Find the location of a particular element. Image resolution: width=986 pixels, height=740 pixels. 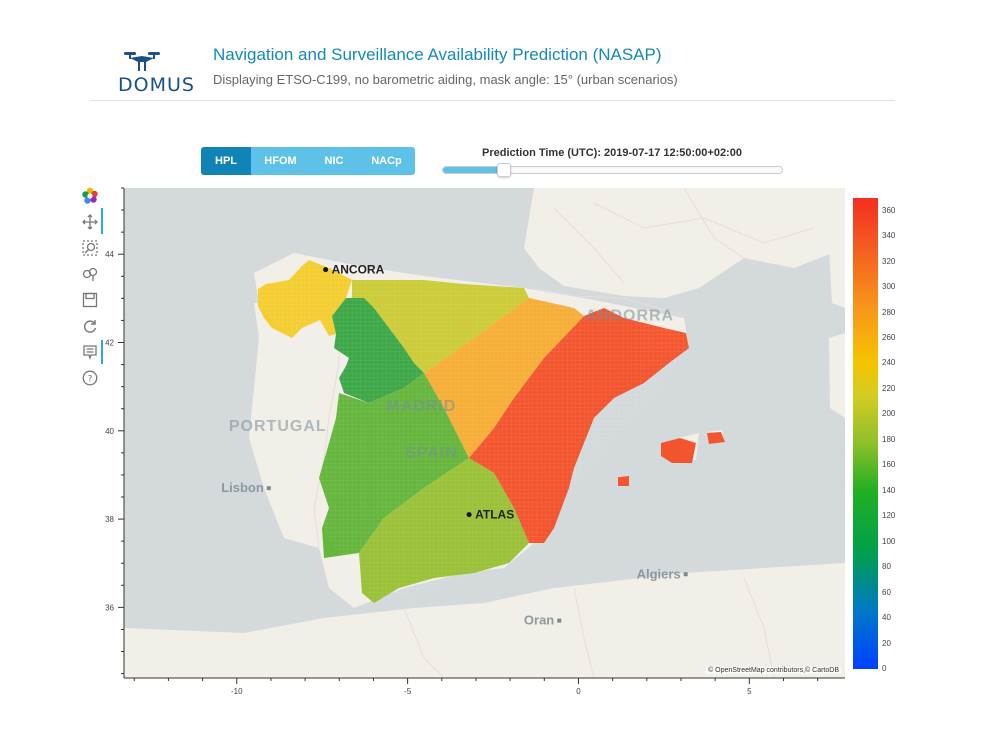

help-icon: ? is located at coordinates (90, 378).